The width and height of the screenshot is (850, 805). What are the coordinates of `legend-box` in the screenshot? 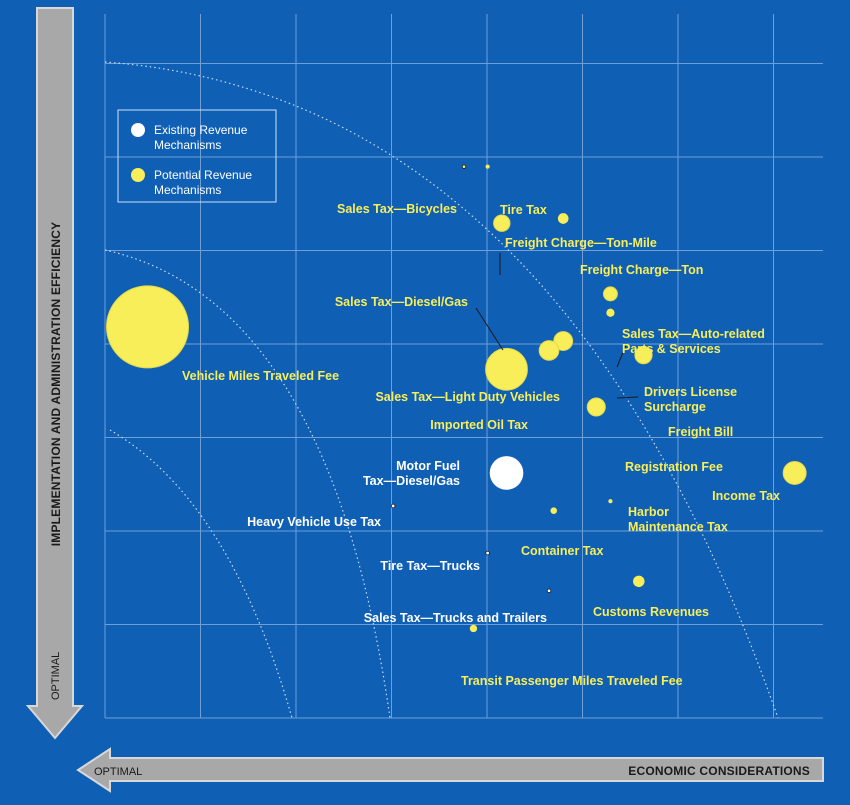 It's located at (197, 156).